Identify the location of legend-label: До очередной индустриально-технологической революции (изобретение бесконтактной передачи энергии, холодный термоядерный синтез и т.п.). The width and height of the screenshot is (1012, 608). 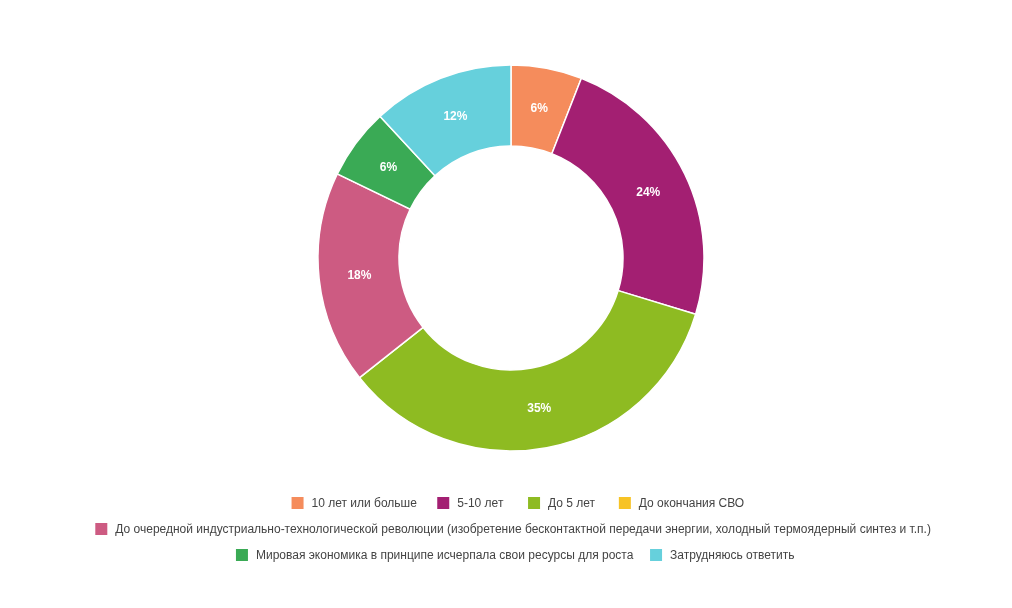
(523, 529).